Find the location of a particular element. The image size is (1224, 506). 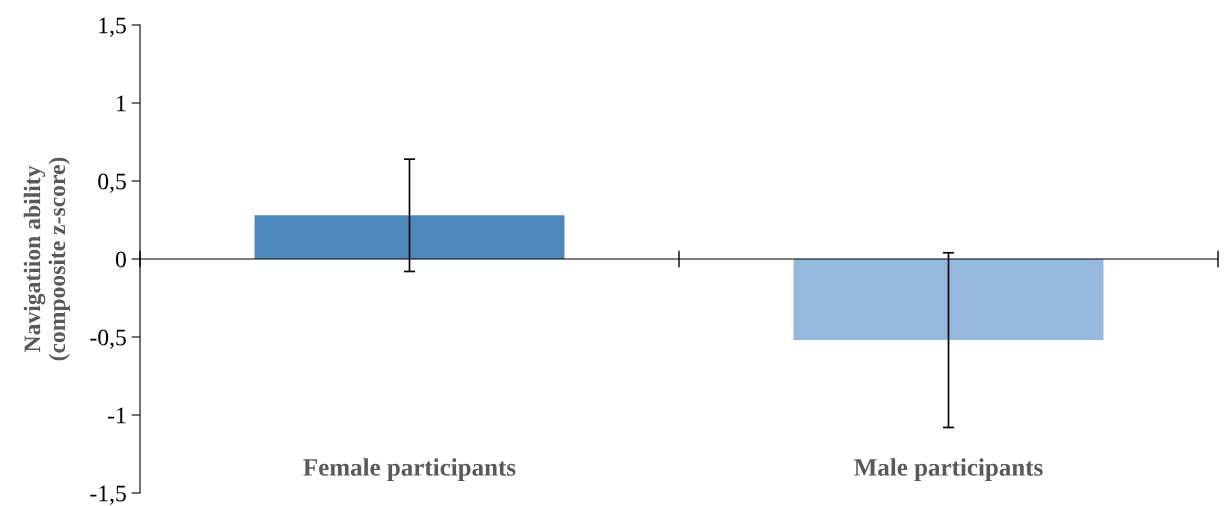

y-tick-label: -1,5 is located at coordinates (108, 495).